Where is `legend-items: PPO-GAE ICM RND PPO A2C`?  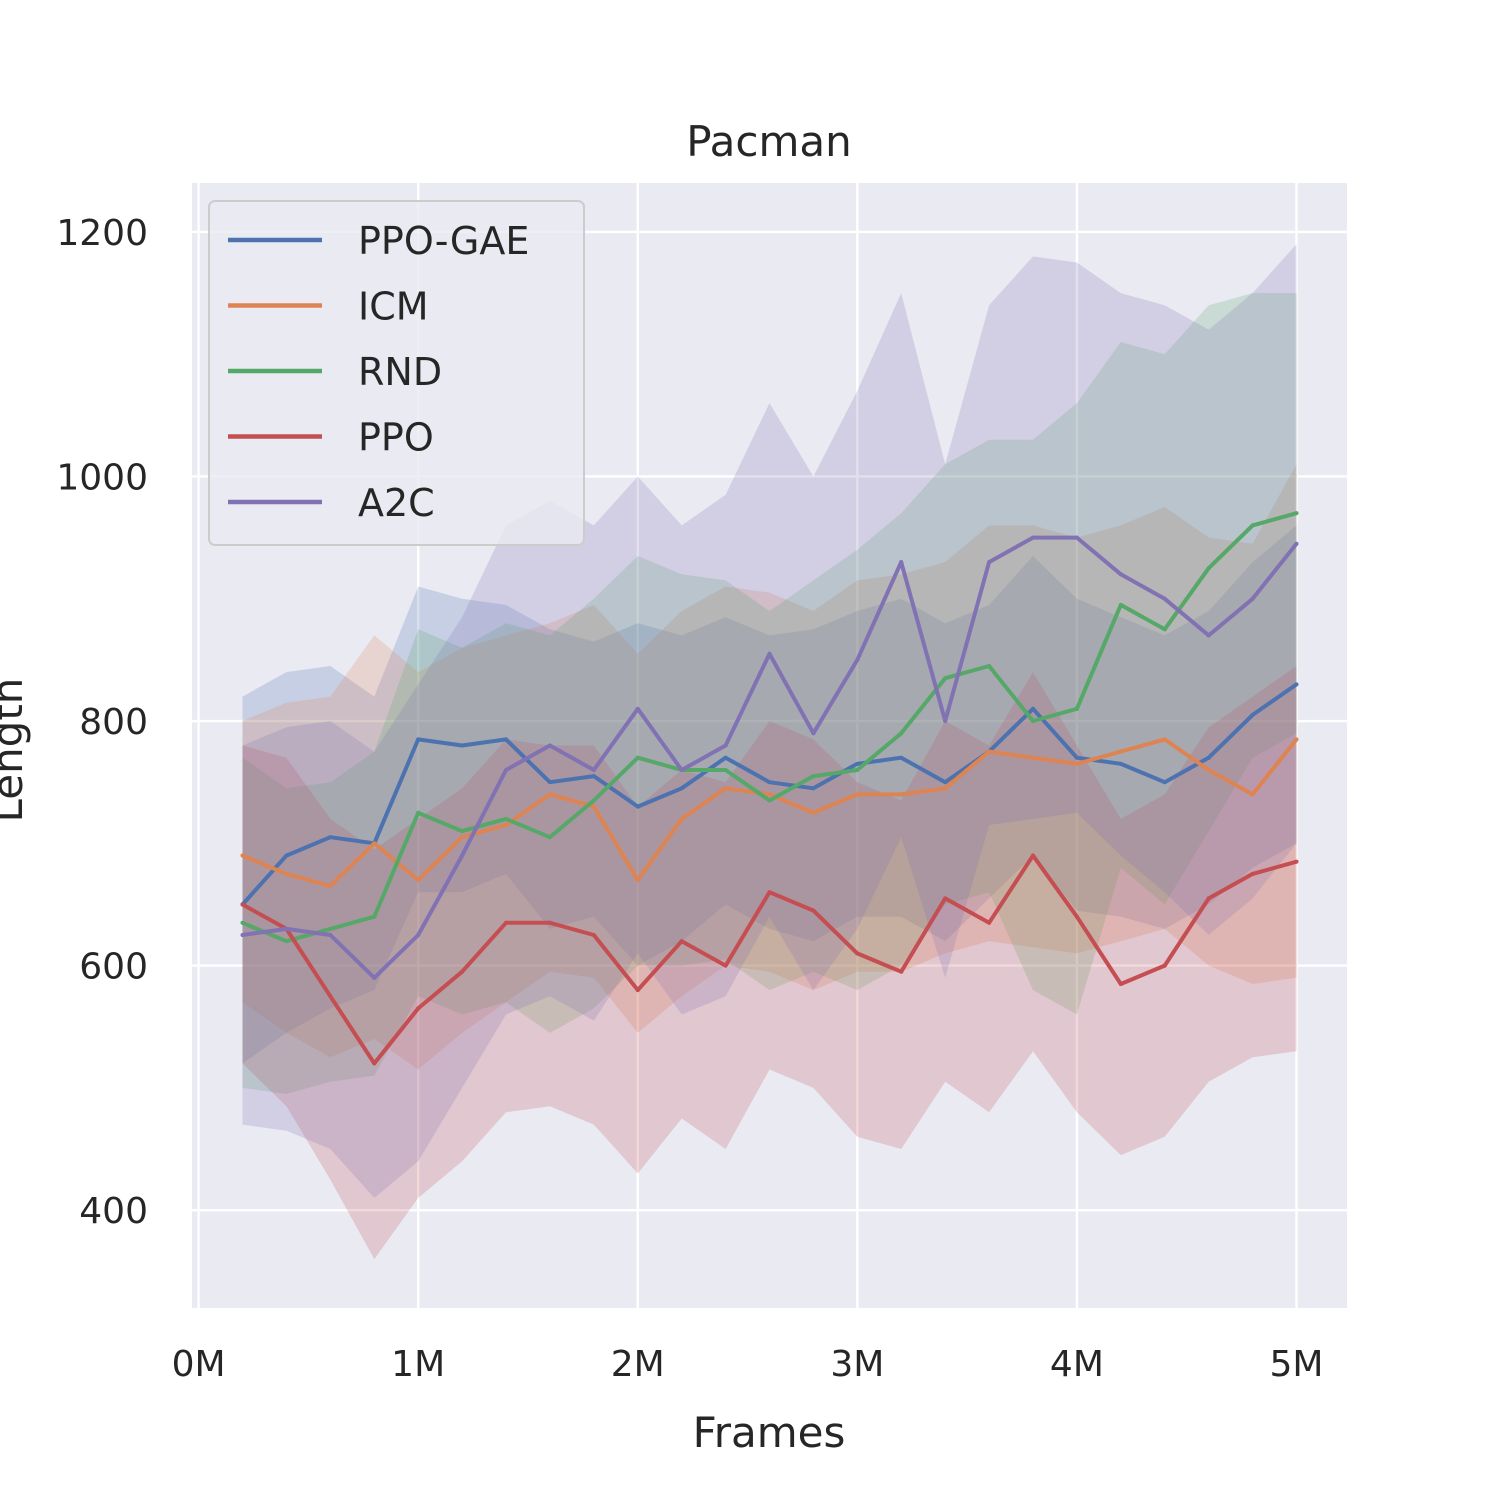 legend-items: PPO-GAE ICM RND PPO A2C is located at coordinates (378, 372).